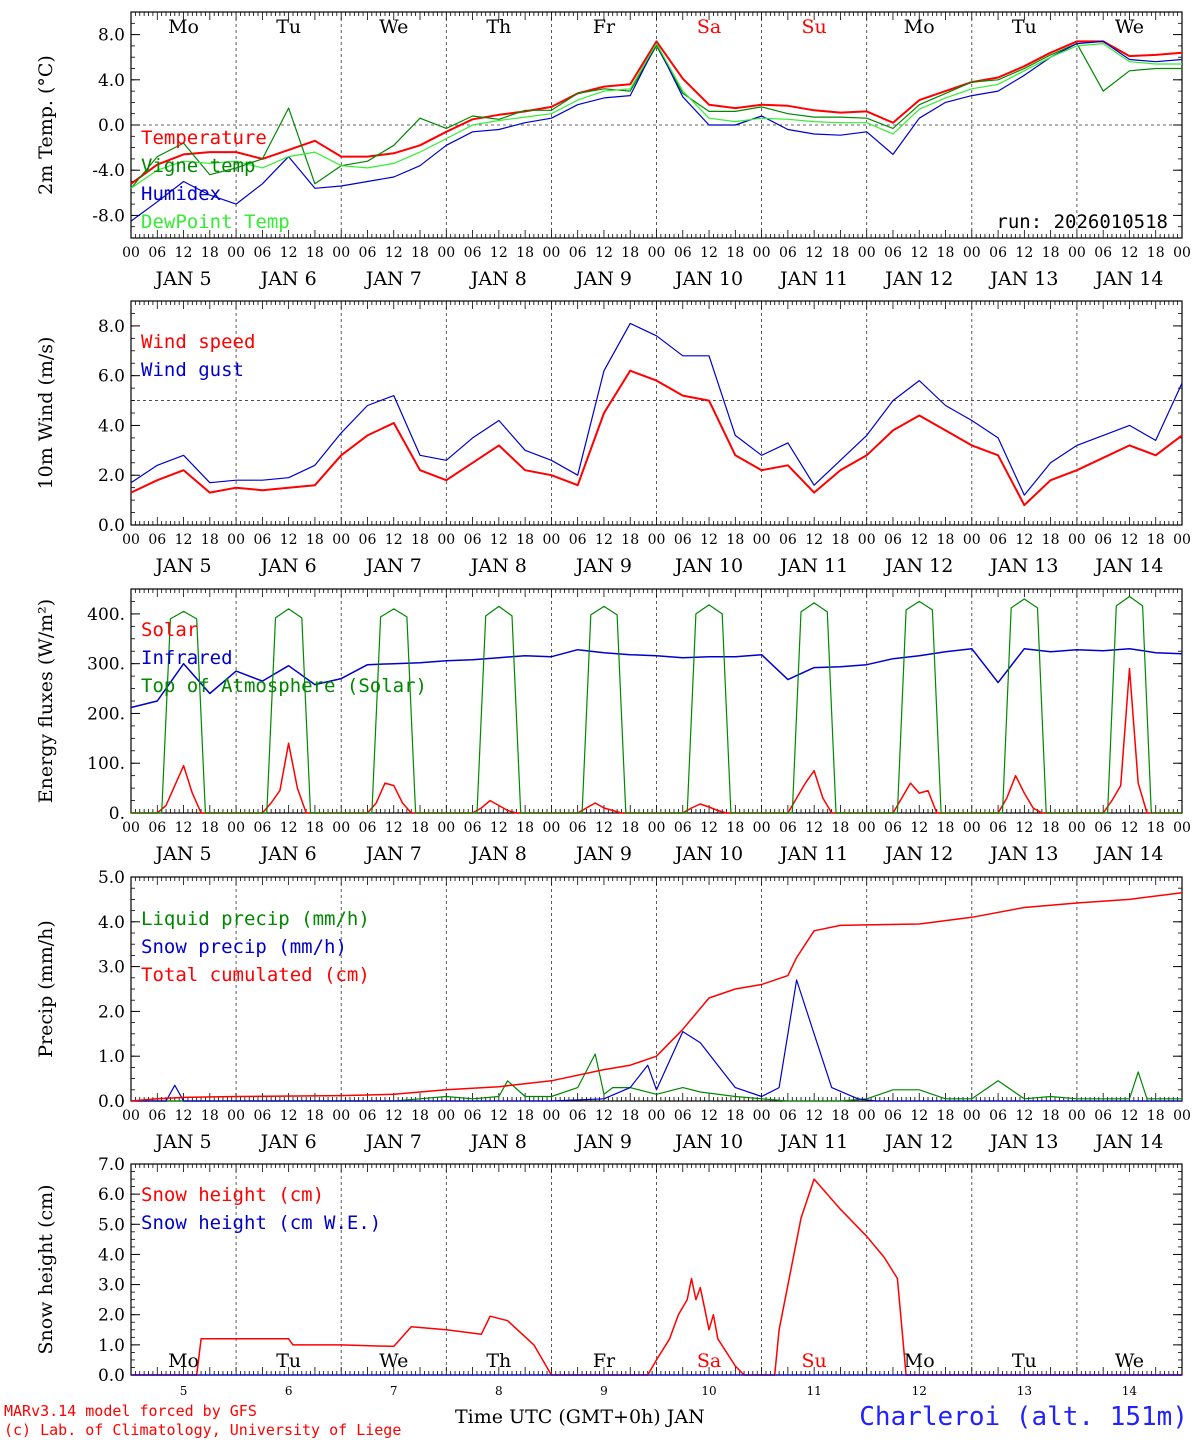 This screenshot has width=1194, height=1440. What do you see at coordinates (46, 413) in the screenshot?
I see `y-axis-label: 10m Wind (m/s)` at bounding box center [46, 413].